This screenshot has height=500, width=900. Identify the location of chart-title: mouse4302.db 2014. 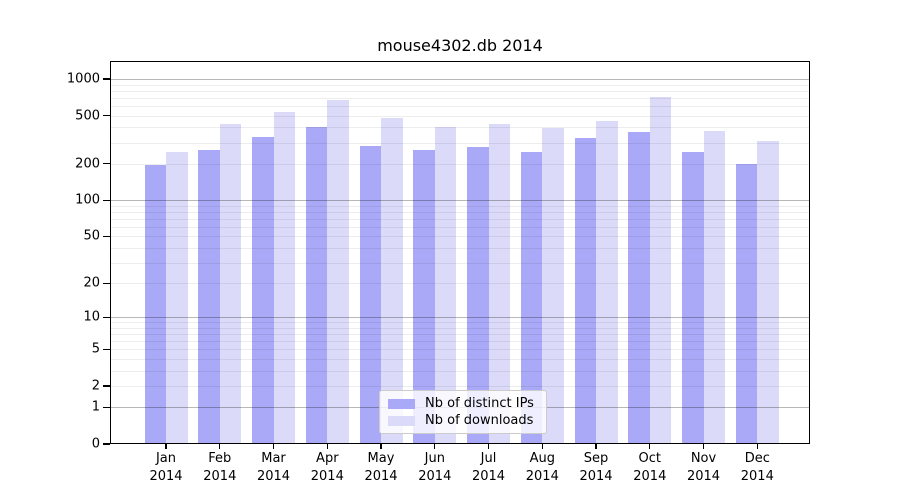
(460, 45).